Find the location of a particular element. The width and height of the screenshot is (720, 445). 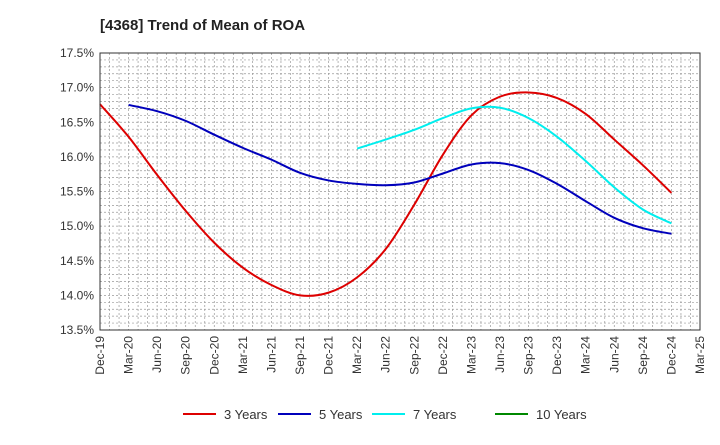

legend: 3 Years 5 Years 7 Years 10 Years is located at coordinates (385, 414).